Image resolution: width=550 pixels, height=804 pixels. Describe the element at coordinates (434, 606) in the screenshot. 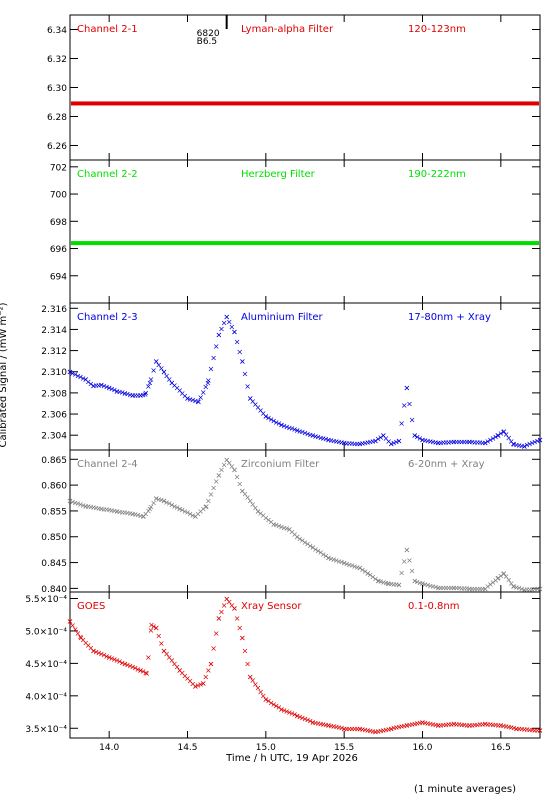

I see `panel-band-label: 0.1-0.8nm` at that location.